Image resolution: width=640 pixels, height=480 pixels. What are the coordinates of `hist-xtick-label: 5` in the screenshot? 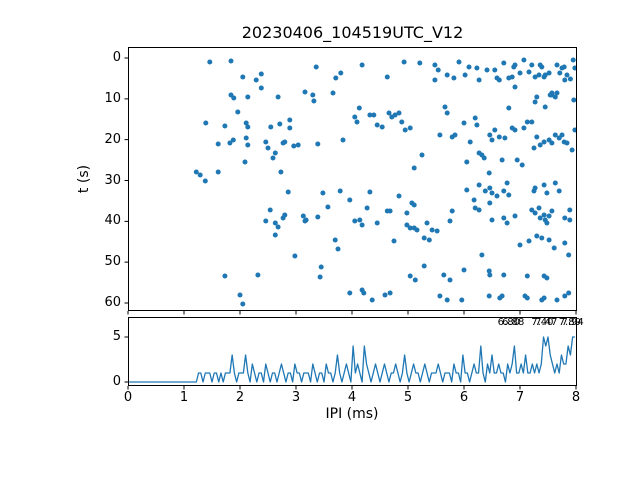 It's located at (408, 397).